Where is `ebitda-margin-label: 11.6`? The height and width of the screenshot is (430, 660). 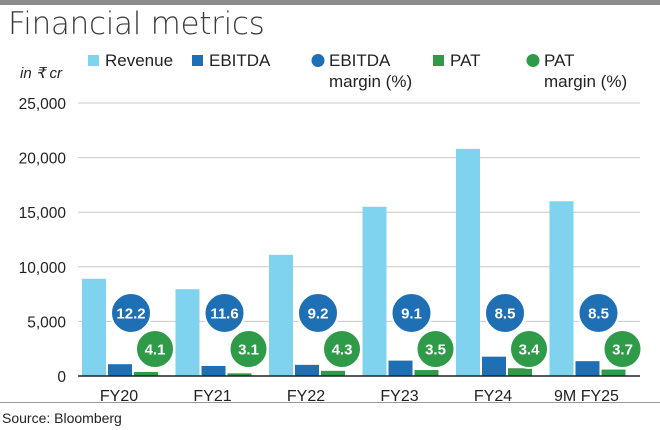
ebitda-margin-label: 11.6 is located at coordinates (224, 314).